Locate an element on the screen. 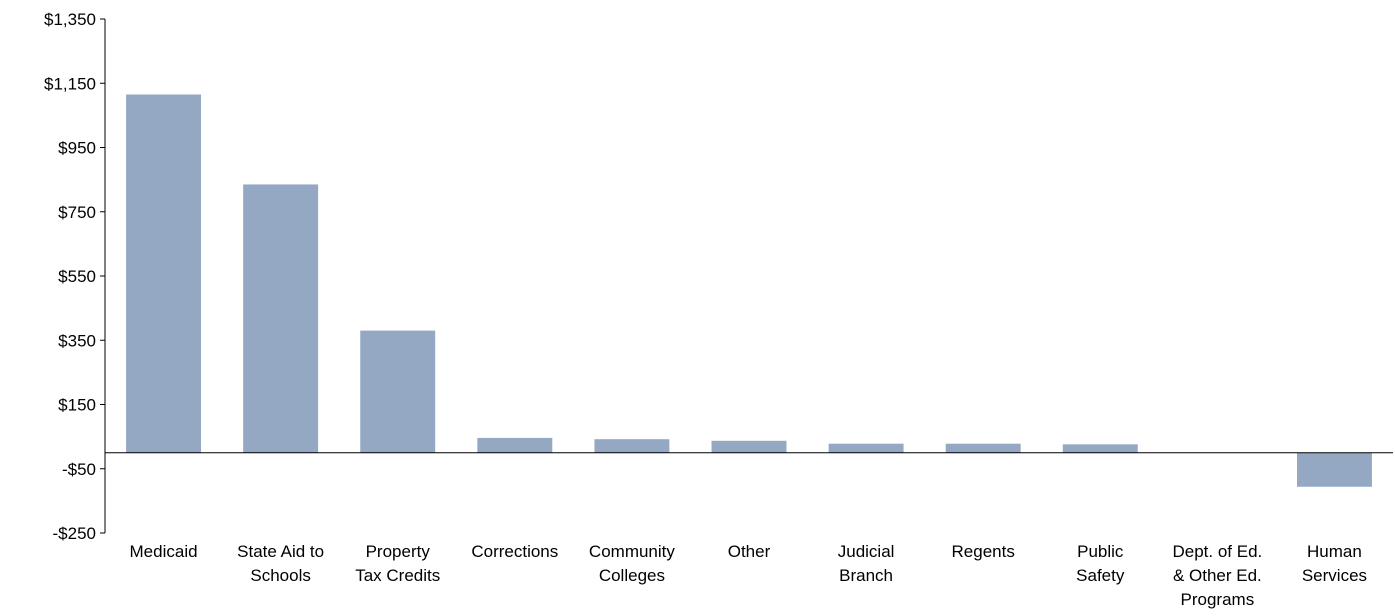 This screenshot has height=616, width=1395. x-tick-label: Public is located at coordinates (1100, 551).